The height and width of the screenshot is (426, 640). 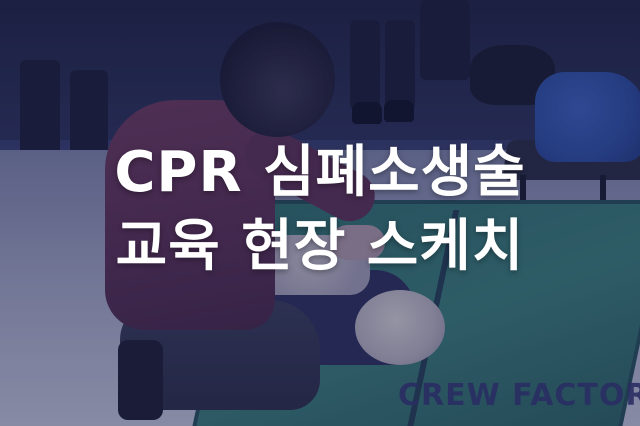 I want to click on trainee-torso, so click(x=190, y=215).